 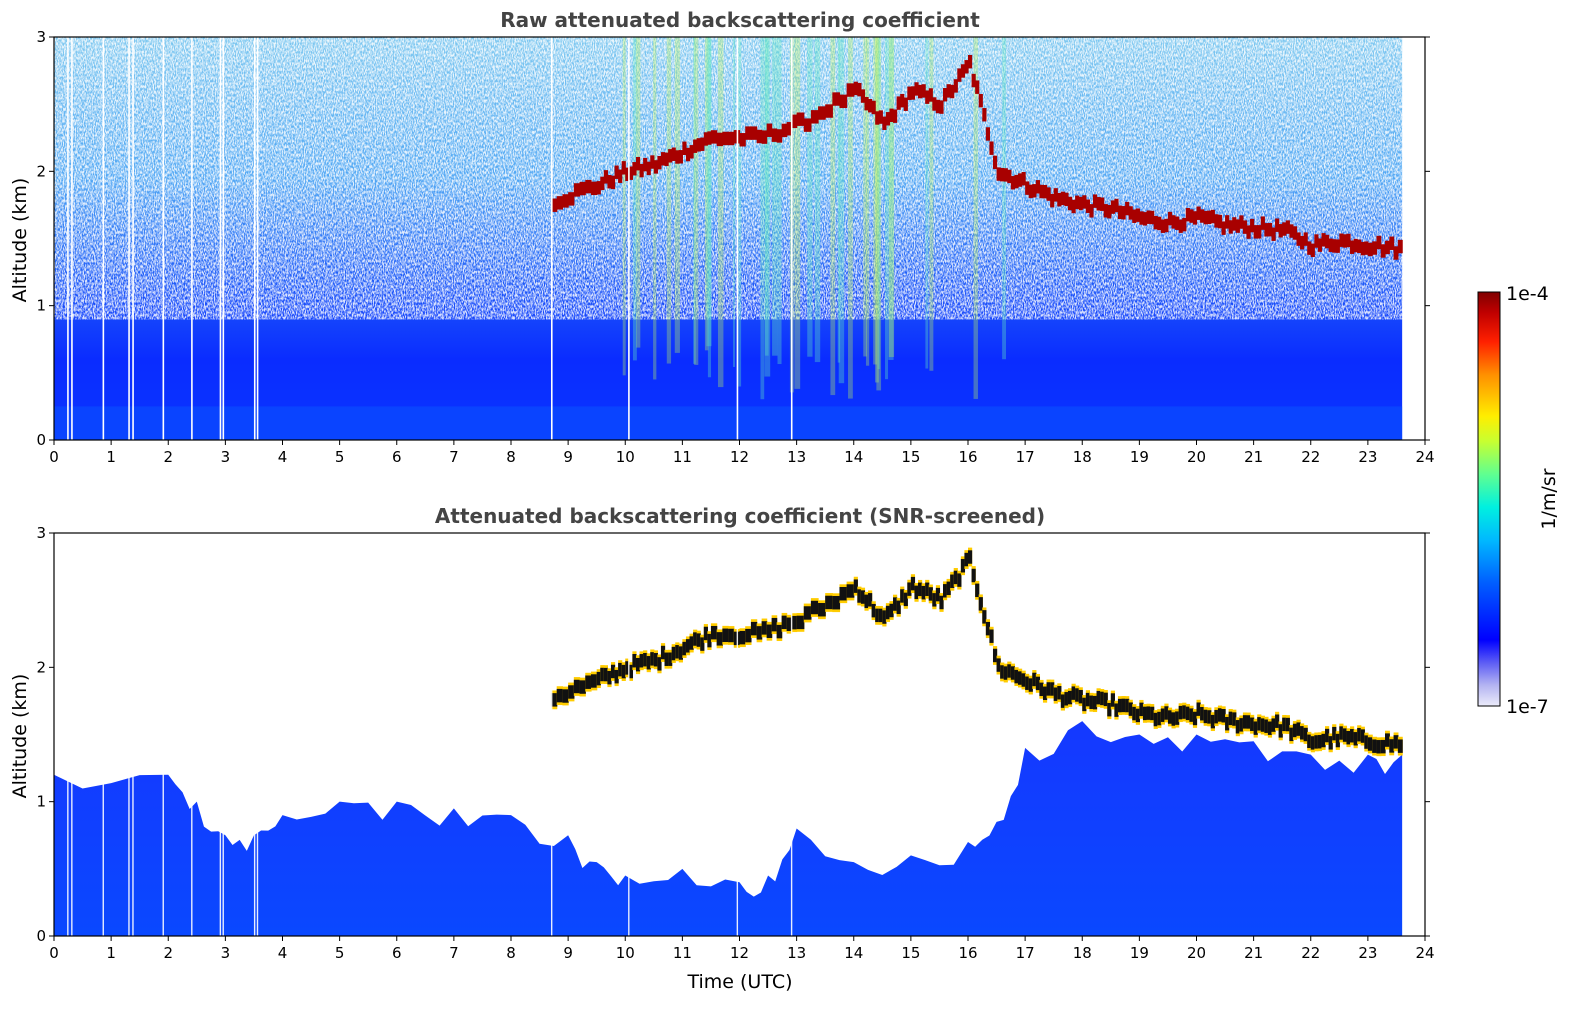 What do you see at coordinates (625, 457) in the screenshot?
I see `x-tick-label: 10` at bounding box center [625, 457].